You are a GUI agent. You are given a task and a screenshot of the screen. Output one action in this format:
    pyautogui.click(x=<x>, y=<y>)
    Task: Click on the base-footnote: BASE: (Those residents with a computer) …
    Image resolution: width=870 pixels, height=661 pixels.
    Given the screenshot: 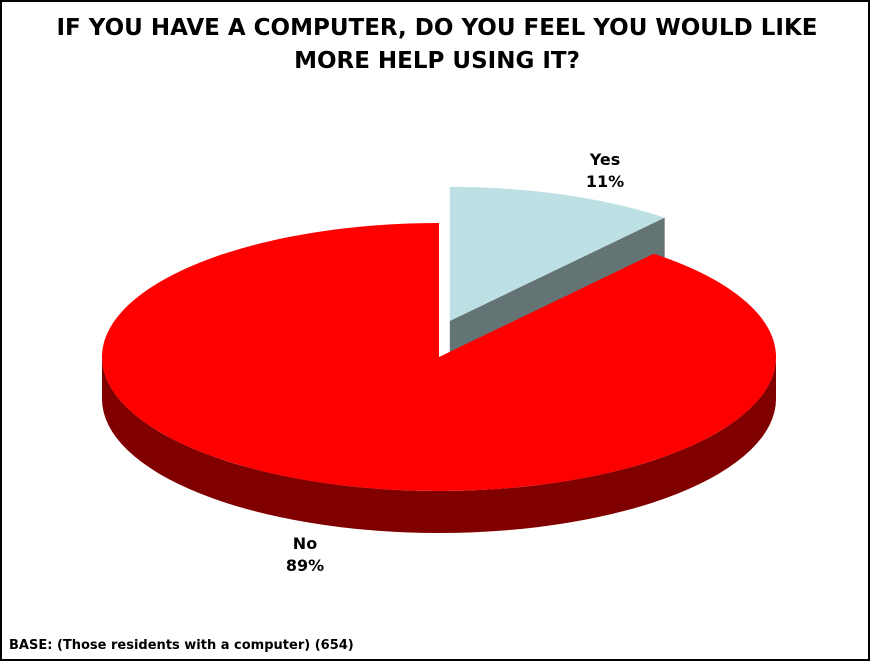 What is the action you would take?
    pyautogui.click(x=181, y=645)
    